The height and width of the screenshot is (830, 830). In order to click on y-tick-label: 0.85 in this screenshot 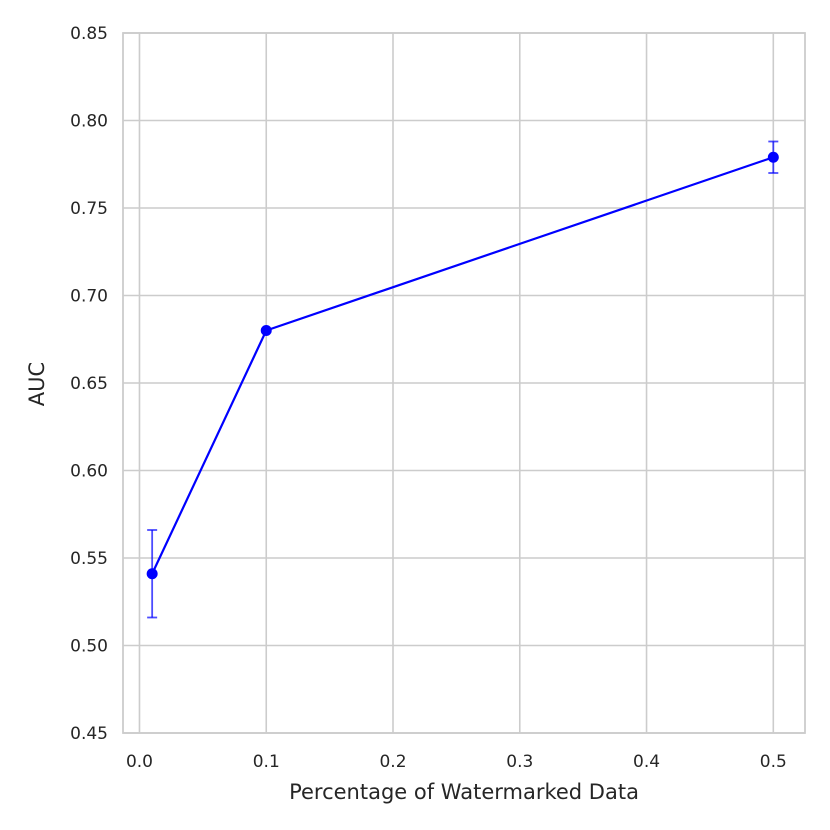, I will do `click(89, 34)`.